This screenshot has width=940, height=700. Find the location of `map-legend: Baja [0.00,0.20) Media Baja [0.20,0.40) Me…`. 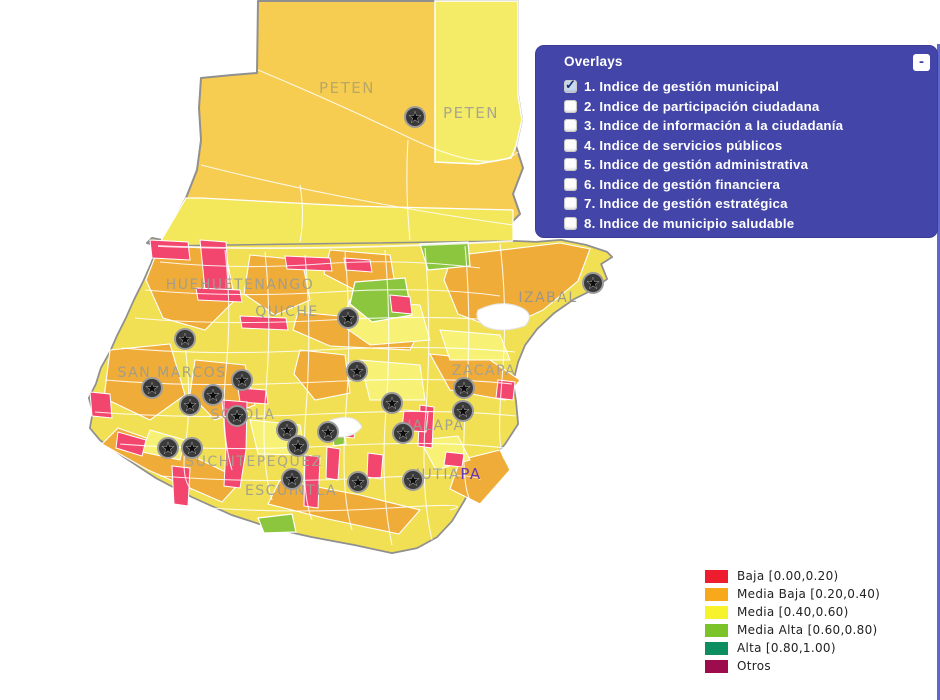

map-legend: Baja [0.00,0.20) Media Baja [0.20,0.40) Me… is located at coordinates (792, 621).